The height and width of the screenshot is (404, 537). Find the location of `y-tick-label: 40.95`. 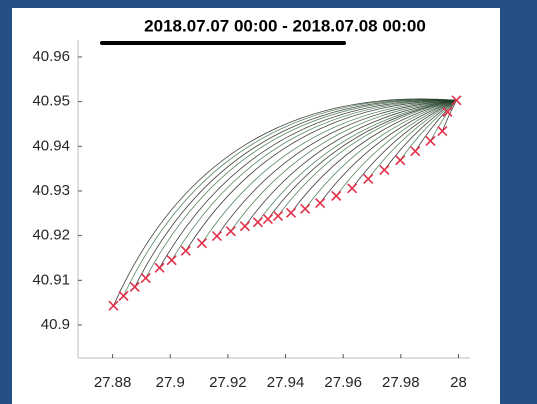

y-tick-label: 40.95 is located at coordinates (51, 101).